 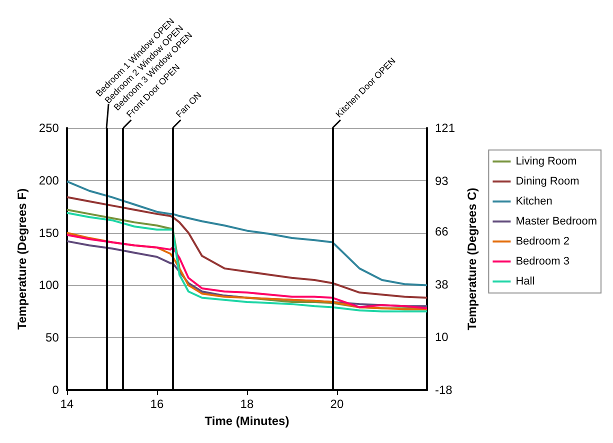 What do you see at coordinates (543, 242) in the screenshot?
I see `legend-label: Bedroom 2` at bounding box center [543, 242].